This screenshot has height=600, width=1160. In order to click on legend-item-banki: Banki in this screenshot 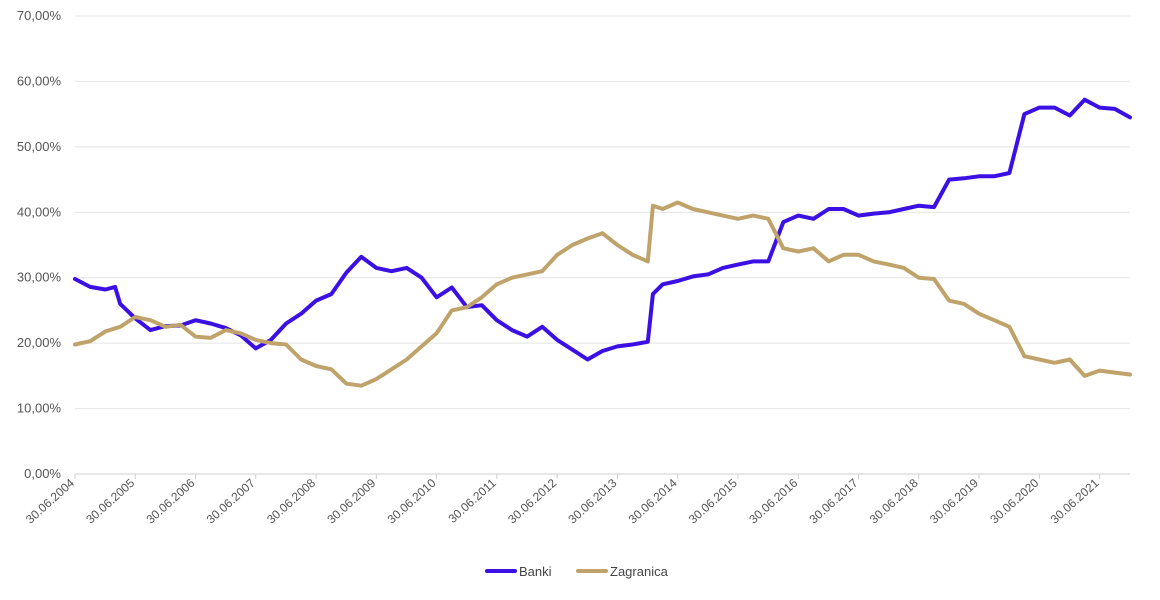, I will do `click(519, 571)`.